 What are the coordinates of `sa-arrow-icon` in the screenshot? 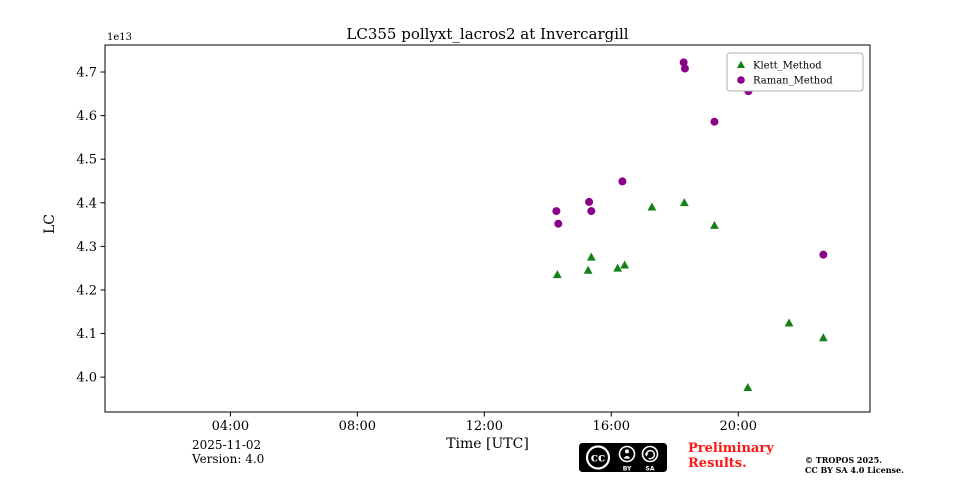 It's located at (650, 454).